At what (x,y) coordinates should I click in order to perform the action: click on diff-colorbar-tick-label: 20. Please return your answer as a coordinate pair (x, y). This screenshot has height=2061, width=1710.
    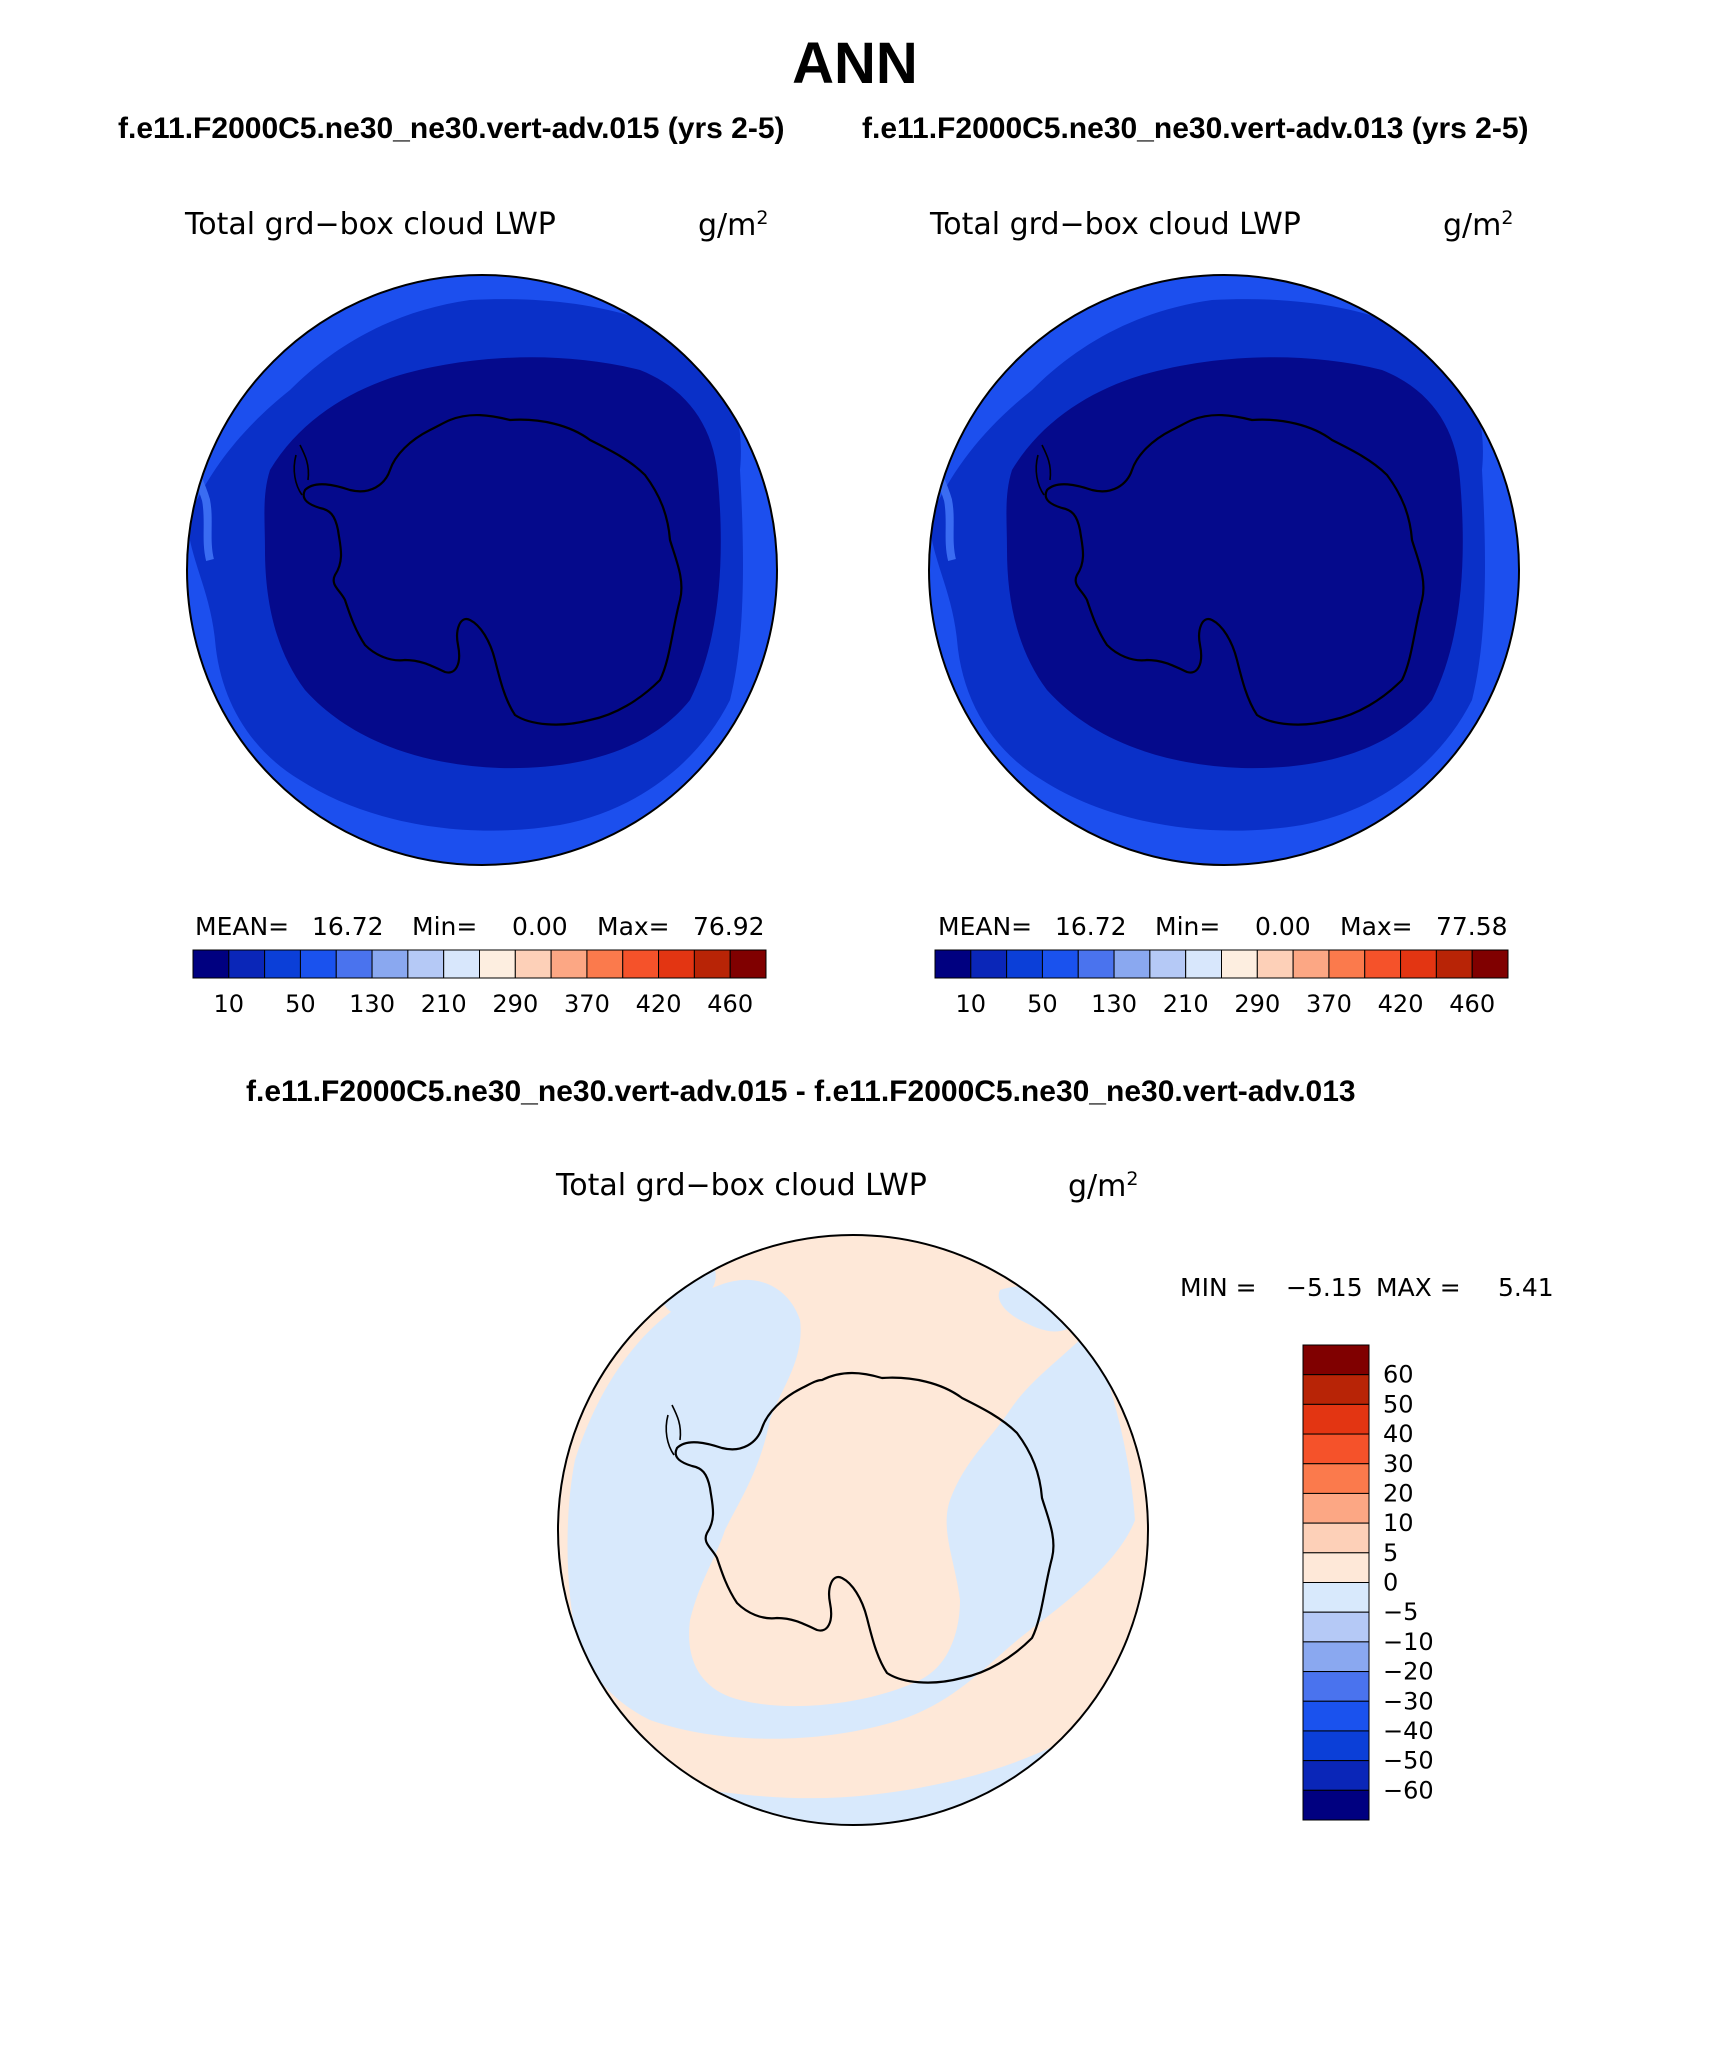
    Looking at the image, I should click on (1398, 1493).